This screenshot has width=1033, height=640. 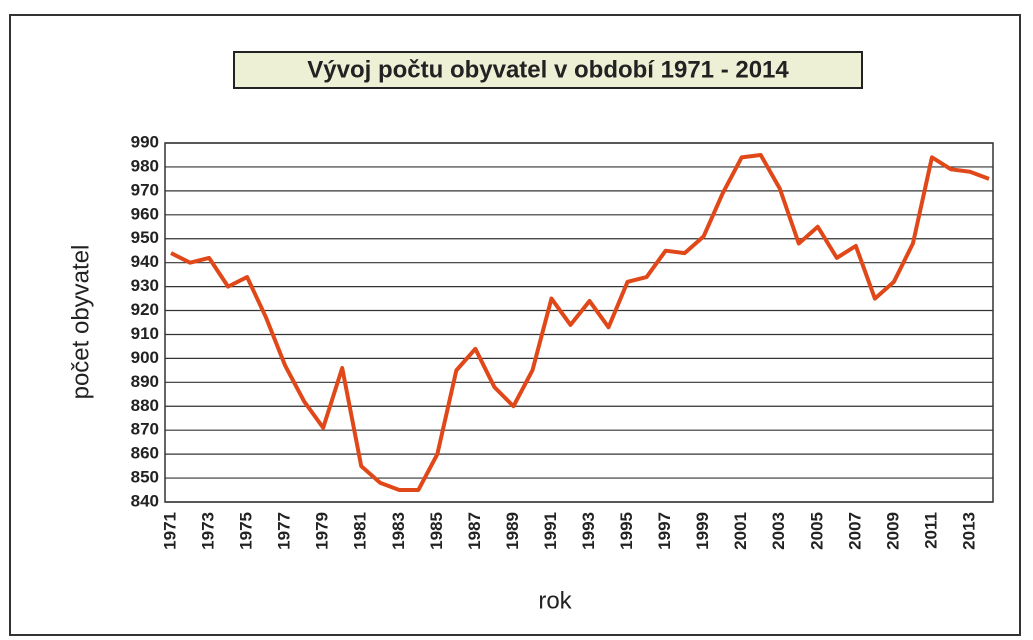 What do you see at coordinates (664, 531) in the screenshot?
I see `x-tick-label: 1997` at bounding box center [664, 531].